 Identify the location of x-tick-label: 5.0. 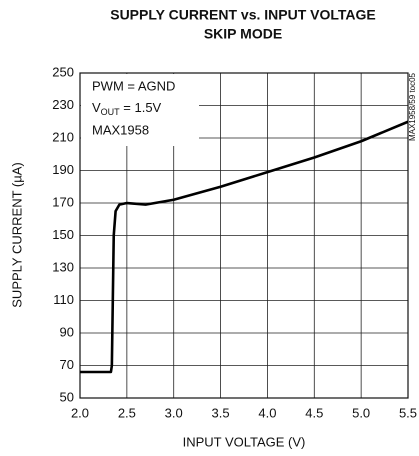
(361, 412).